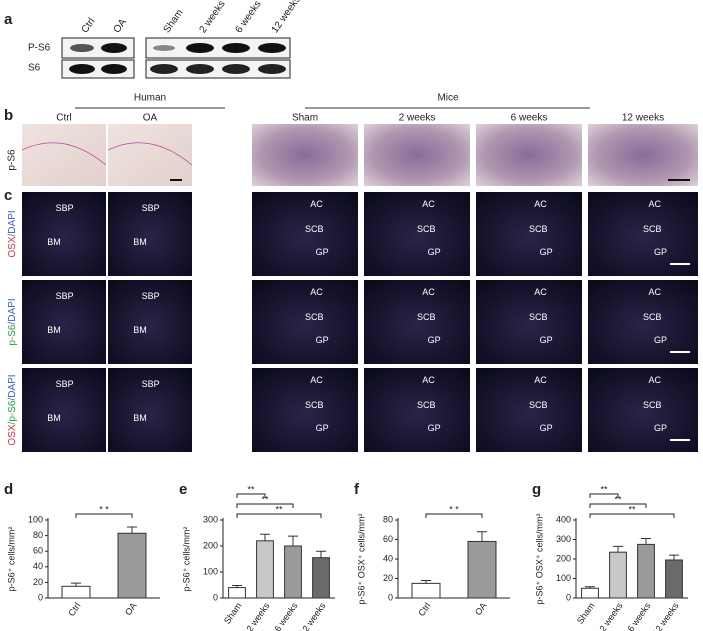 Image resolution: width=703 pixels, height=631 pixels. What do you see at coordinates (39, 48) in the screenshot?
I see `blot-row-label: P-S6` at bounding box center [39, 48].